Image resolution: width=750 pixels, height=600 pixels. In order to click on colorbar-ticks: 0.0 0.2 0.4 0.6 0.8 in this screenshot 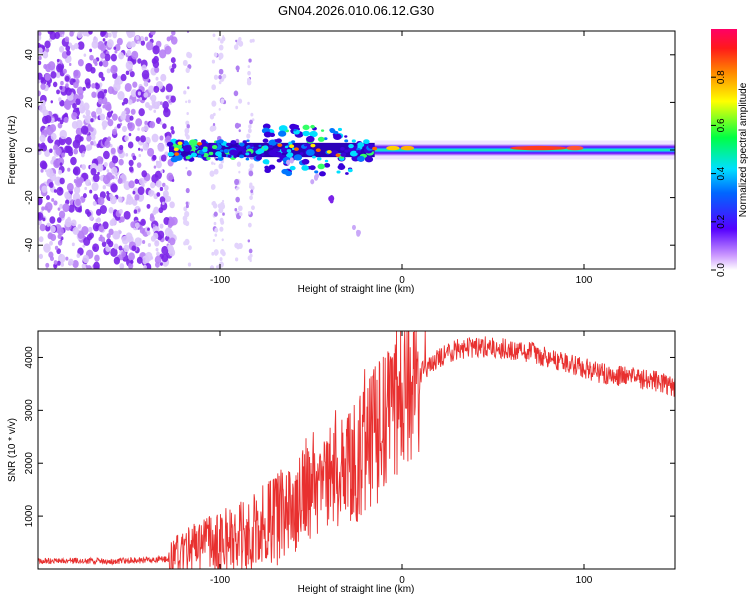, I will do `click(719, 173)`.